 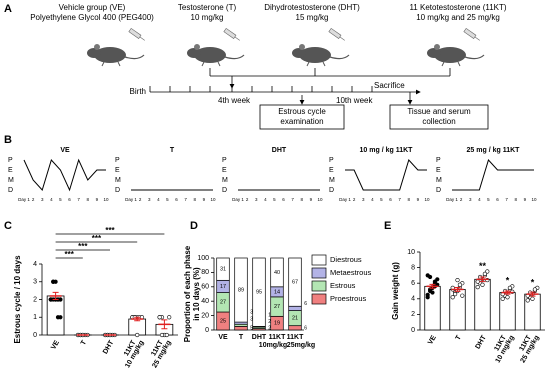 What do you see at coordinates (205, 272) in the screenshot?
I see `y-tick-label: 80` at bounding box center [205, 272].